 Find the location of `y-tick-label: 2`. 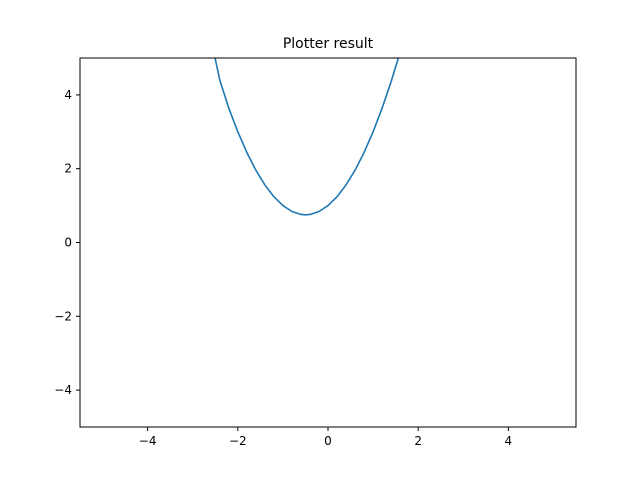

y-tick-label: 2 is located at coordinates (68, 169).